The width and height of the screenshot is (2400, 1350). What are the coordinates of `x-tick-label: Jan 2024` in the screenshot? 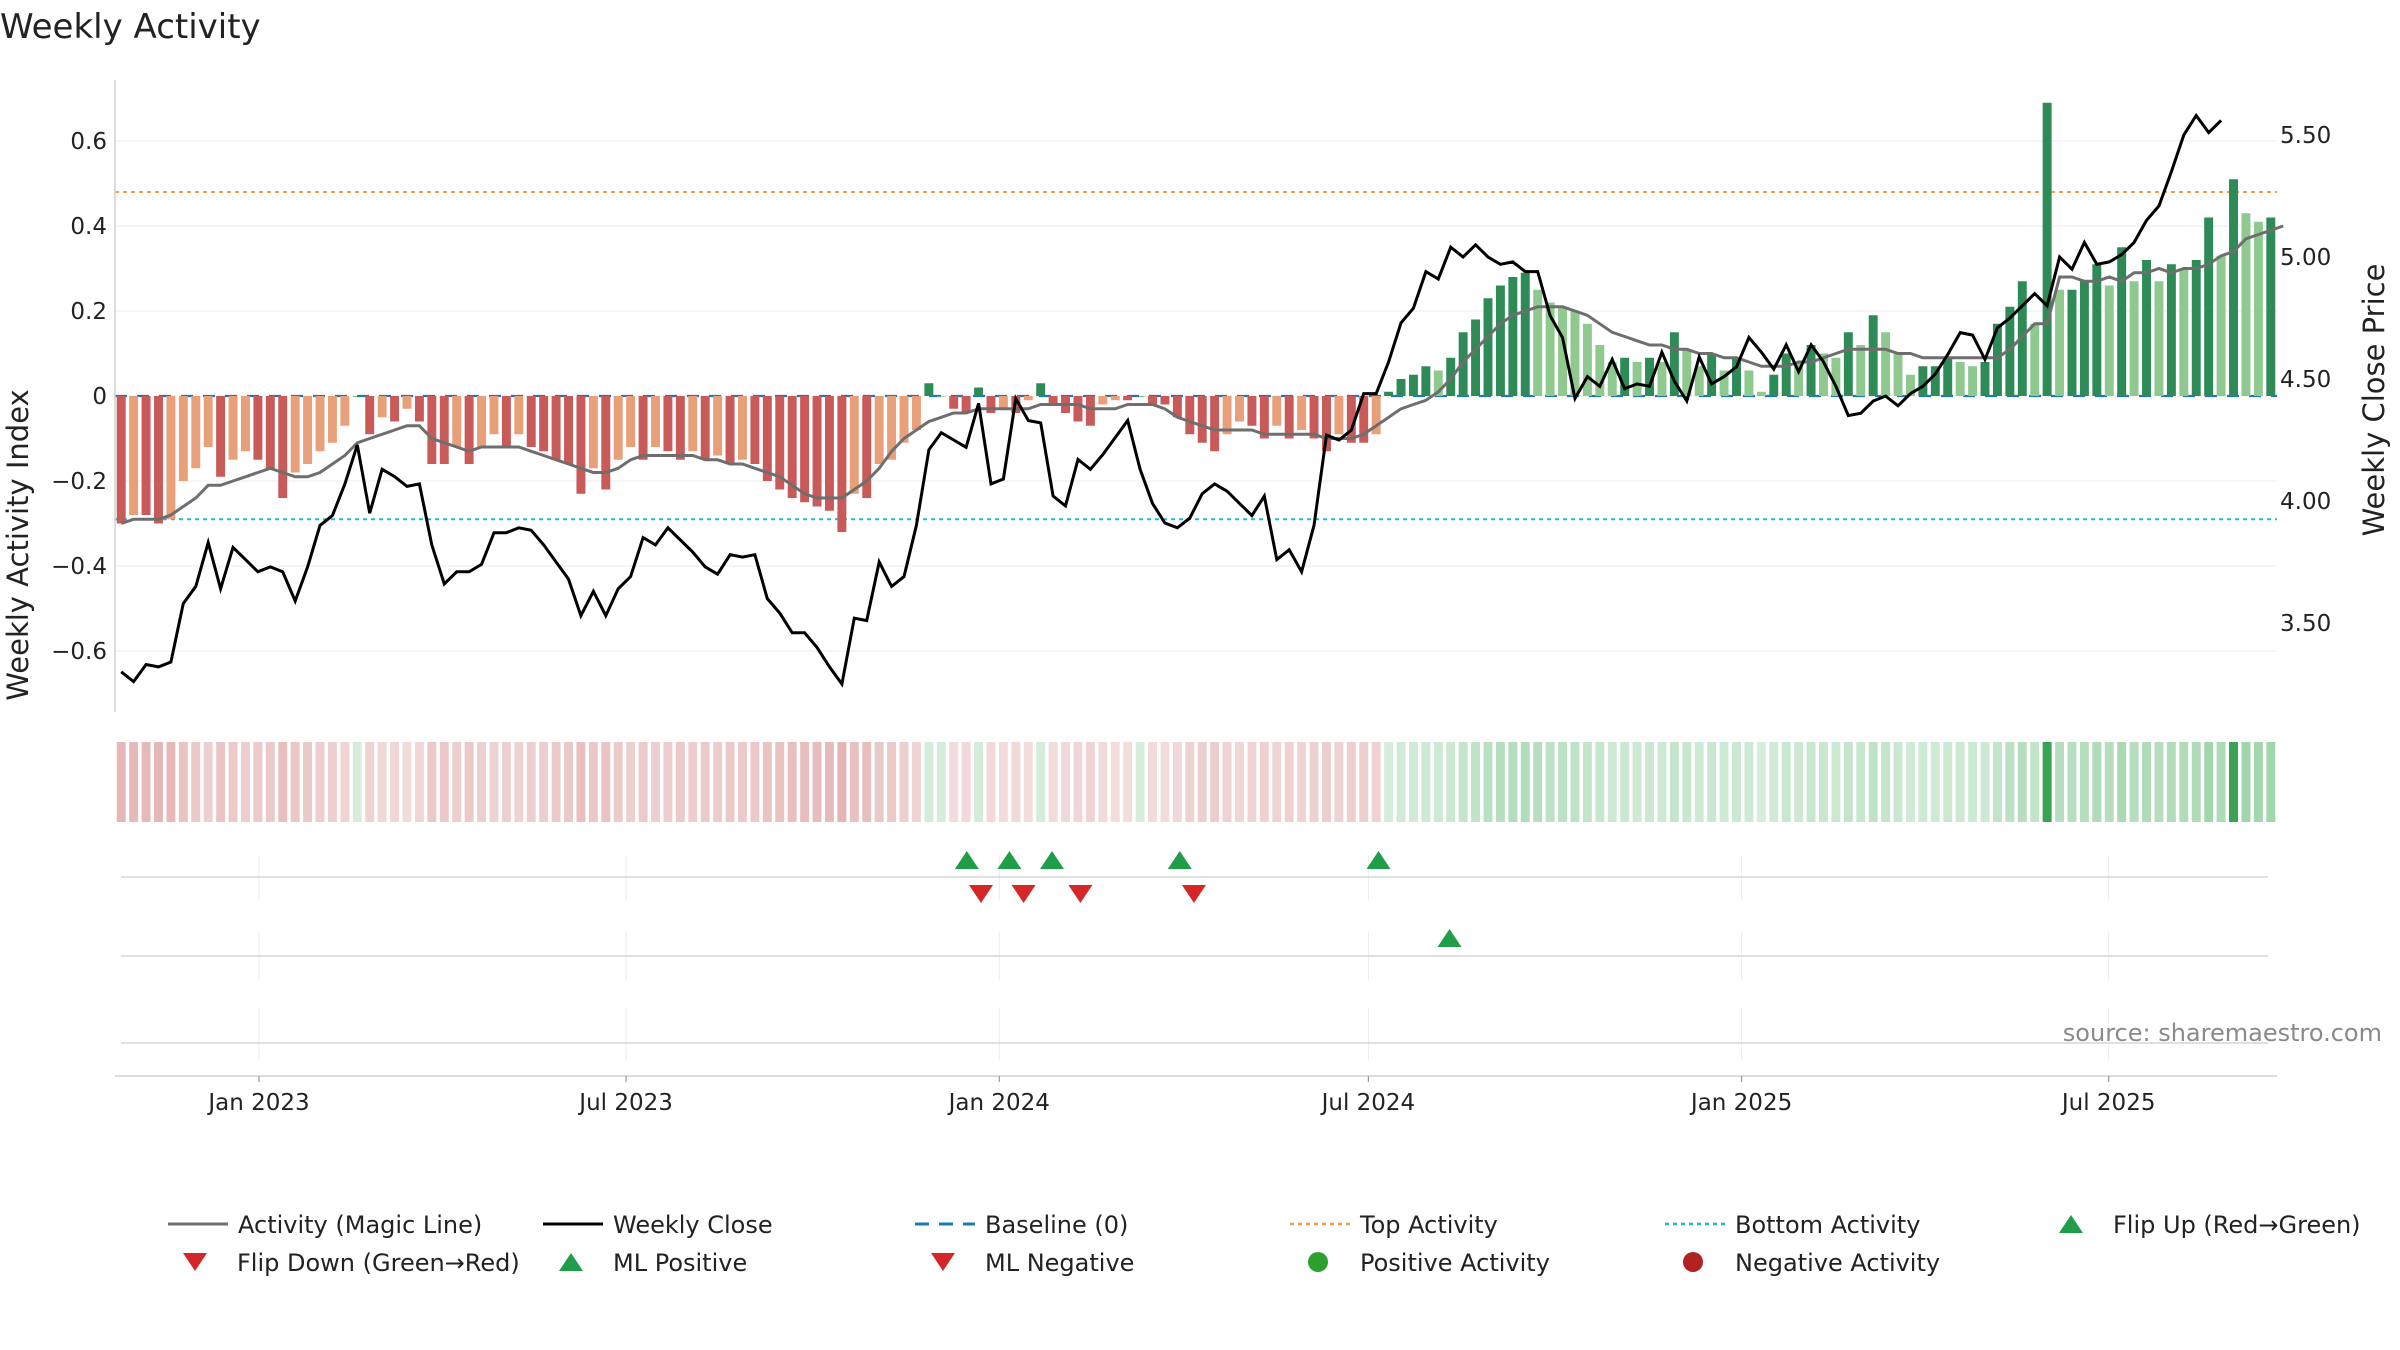 It's located at (998, 1103).